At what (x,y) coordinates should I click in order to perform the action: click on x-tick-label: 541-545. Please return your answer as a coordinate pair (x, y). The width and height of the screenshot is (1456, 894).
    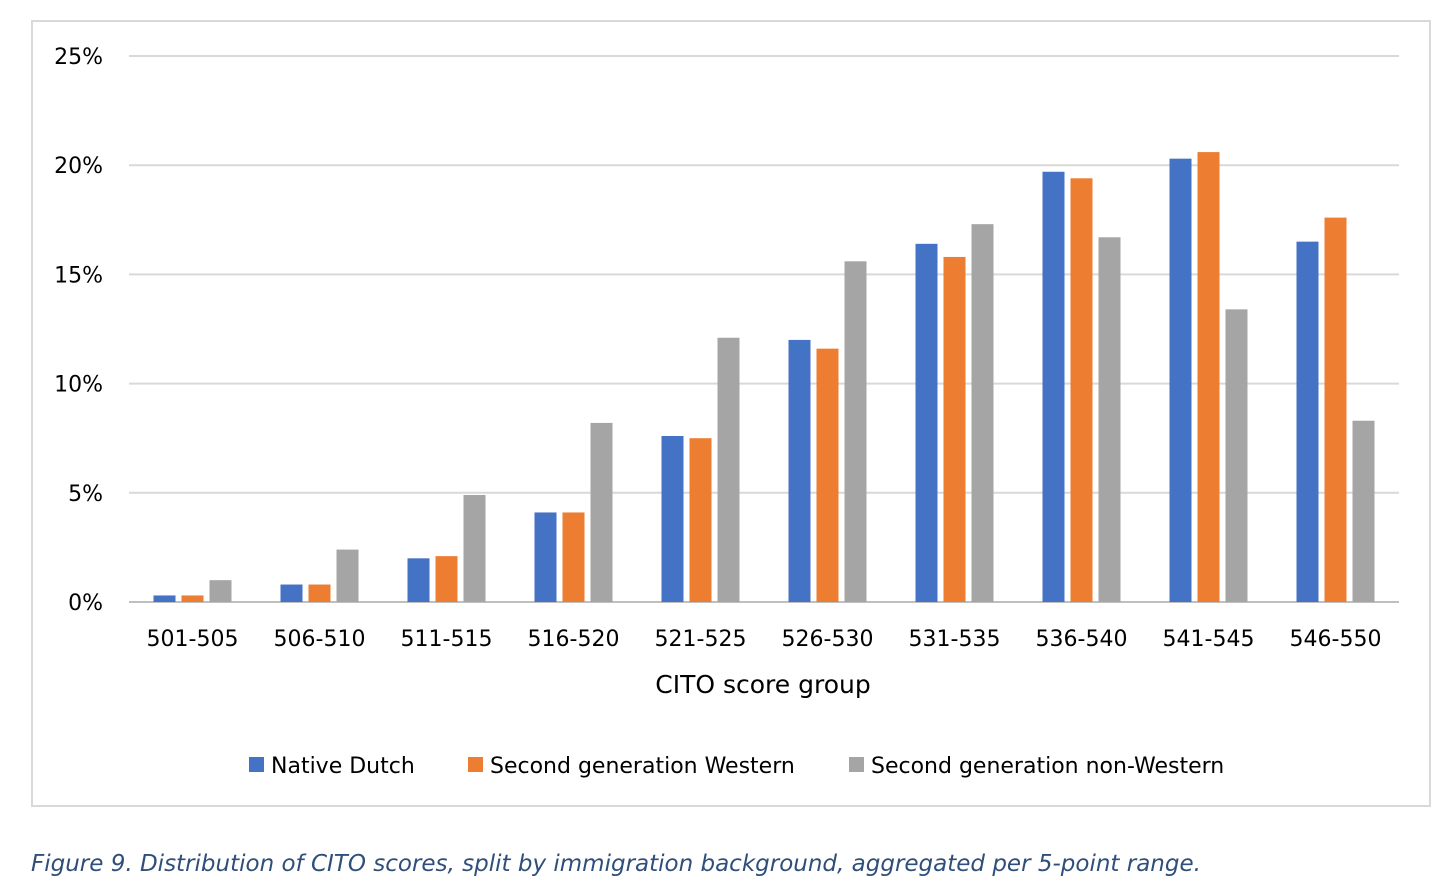
    Looking at the image, I should click on (1209, 639).